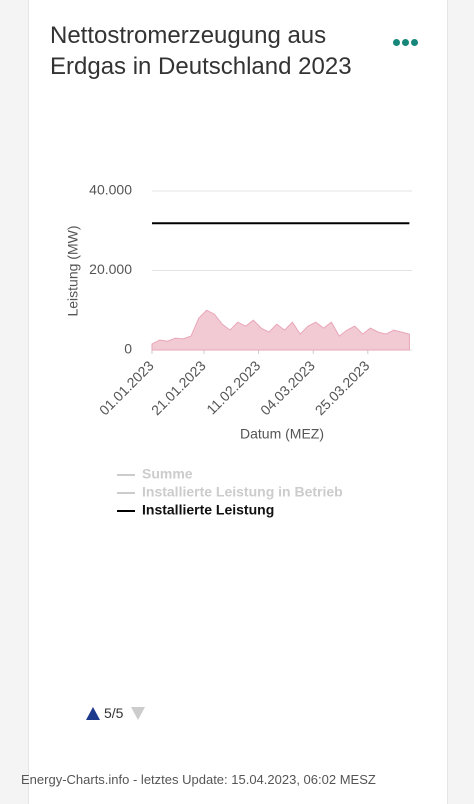 This screenshot has width=474, height=804. Describe the element at coordinates (342, 387) in the screenshot. I see `x-tick-label: 25.03.2023` at that location.